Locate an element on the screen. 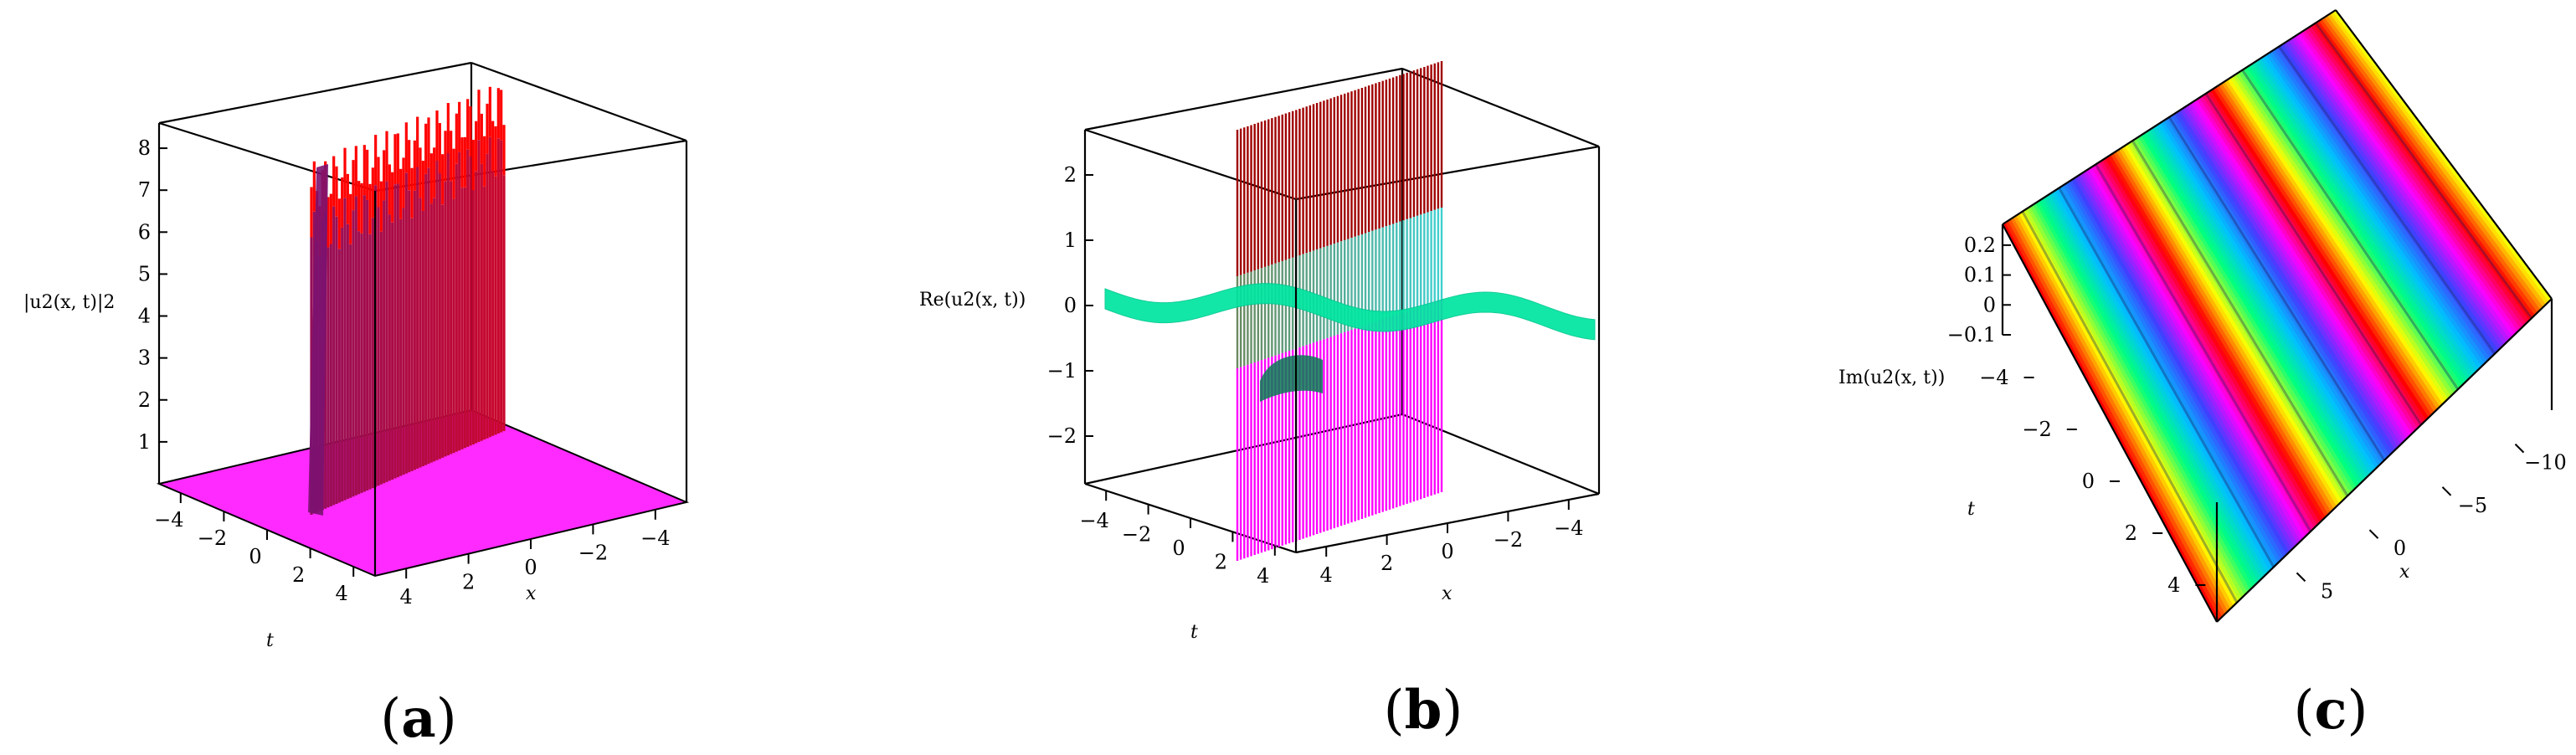 The width and height of the screenshot is (2576, 755). x-ticks-b: 4 2 0 −2 −4 is located at coordinates (1452, 543).